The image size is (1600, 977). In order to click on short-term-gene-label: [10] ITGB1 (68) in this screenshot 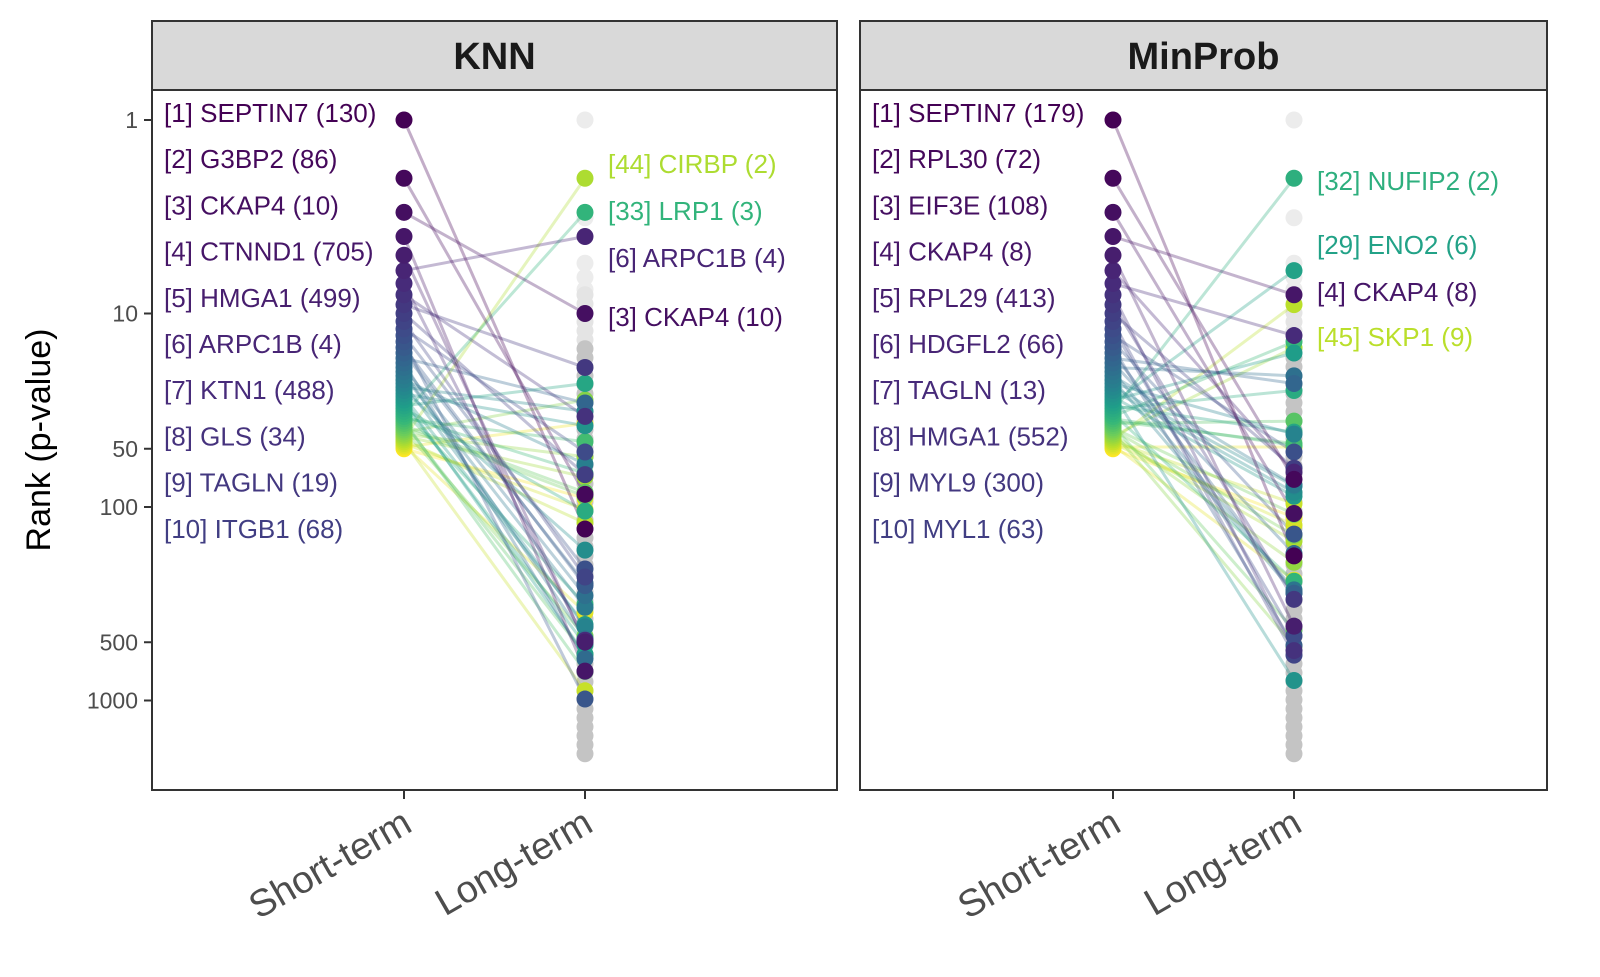, I will do `click(253, 529)`.